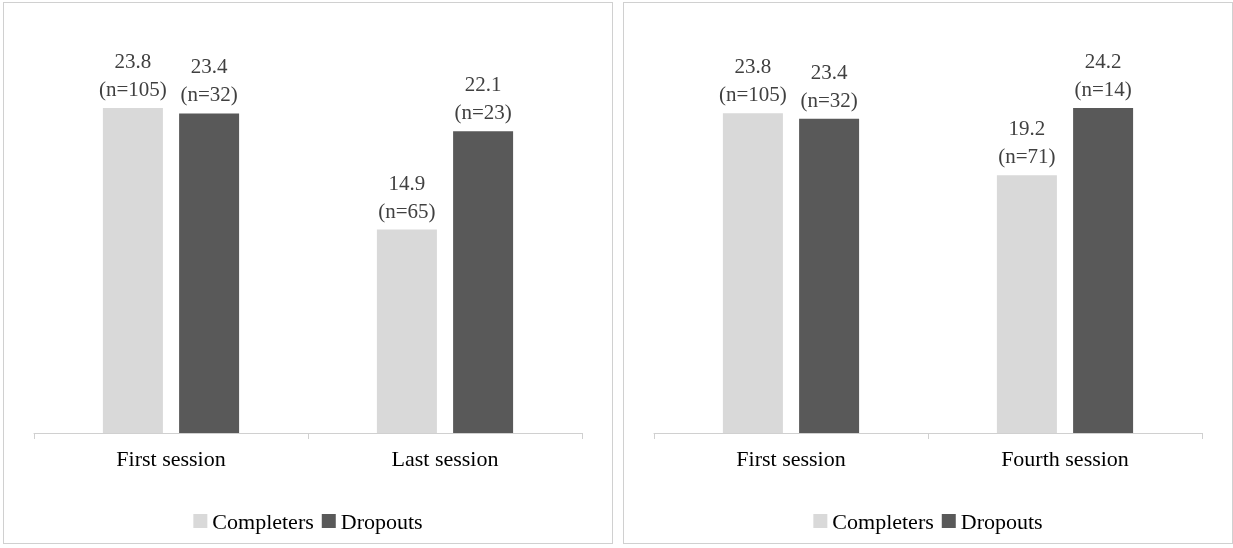 The height and width of the screenshot is (548, 1233). Describe the element at coordinates (407, 196) in the screenshot. I see `data-label: 14.9 (n=65)` at that location.